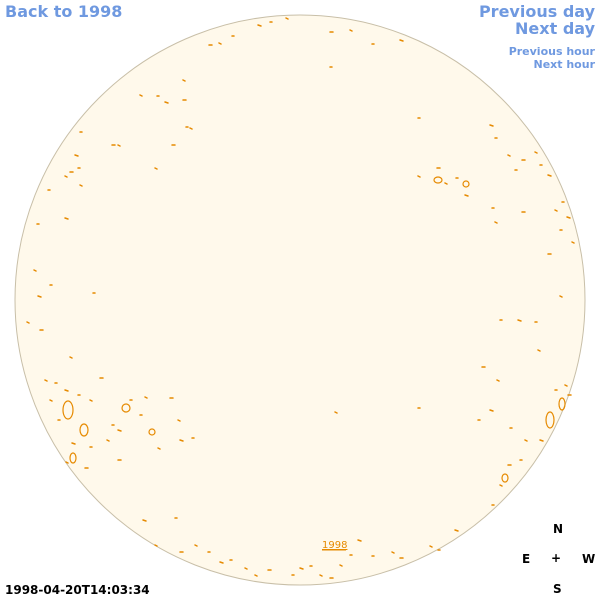  What do you see at coordinates (64, 11) in the screenshot?
I see `back-to-year-link: Back to 1998` at bounding box center [64, 11].